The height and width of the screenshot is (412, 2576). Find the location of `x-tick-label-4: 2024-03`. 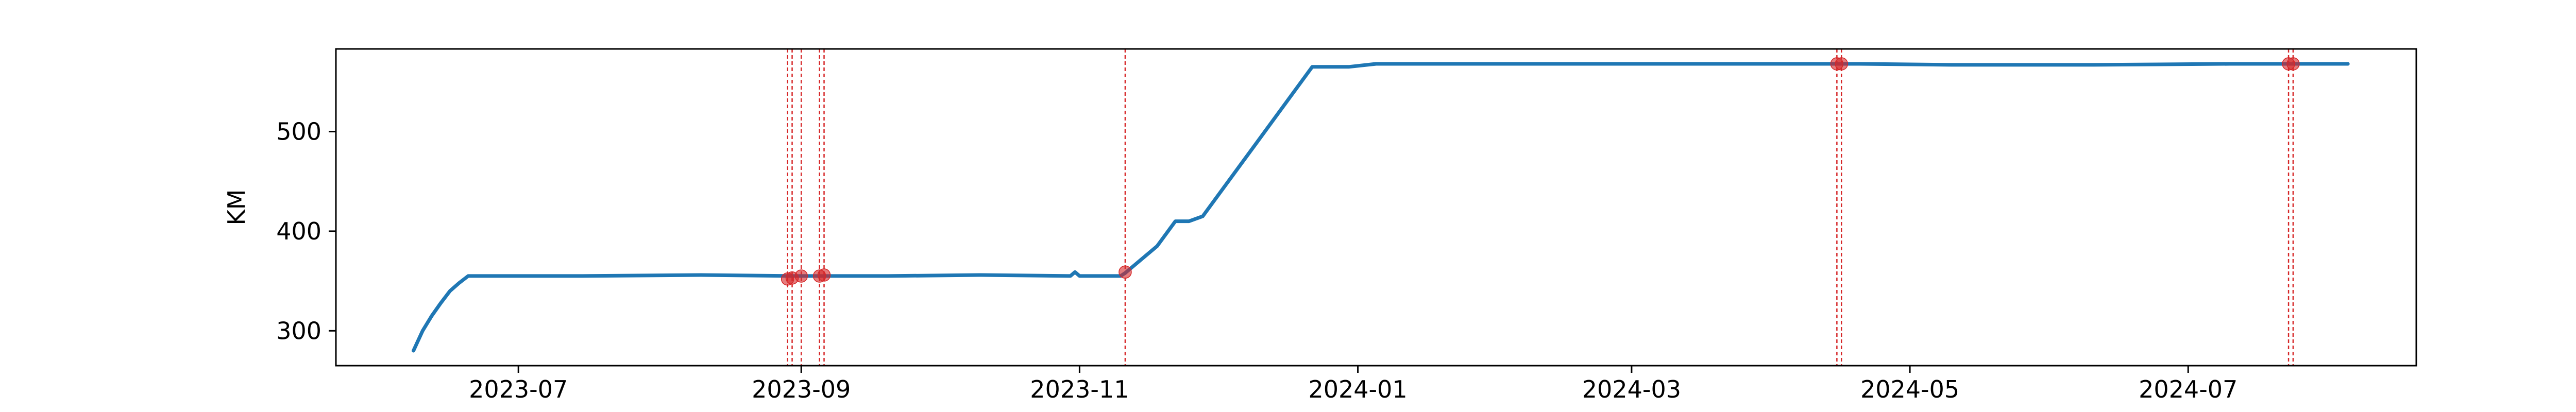

x-tick-label-4: 2024-03 is located at coordinates (1631, 389).